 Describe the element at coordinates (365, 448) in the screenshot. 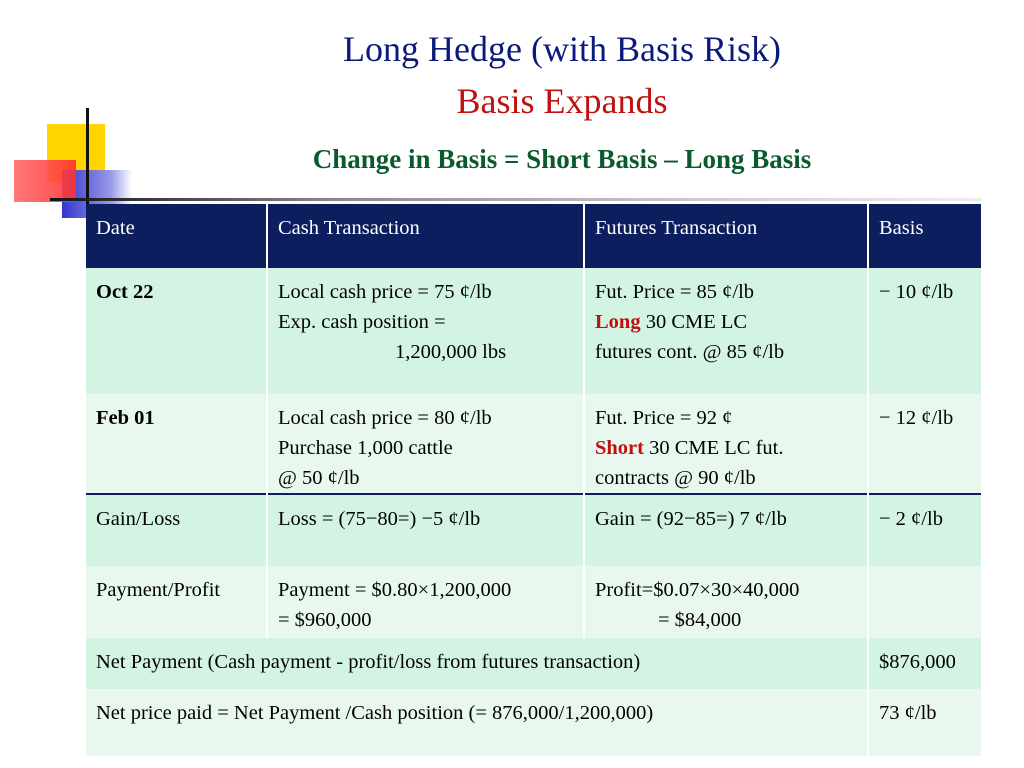

I see `cash-line: Purchase 1,000 cattle` at that location.